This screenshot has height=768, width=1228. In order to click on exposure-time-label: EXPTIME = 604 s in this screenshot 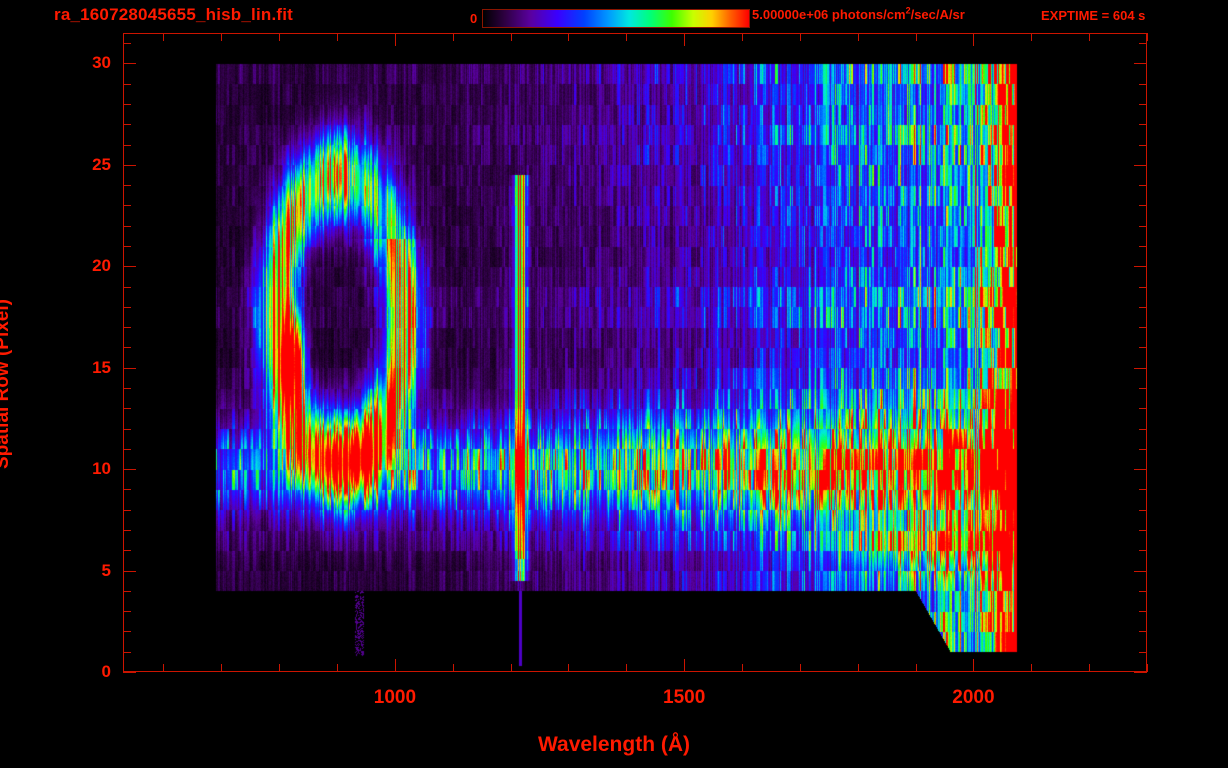, I will do `click(1093, 15)`.